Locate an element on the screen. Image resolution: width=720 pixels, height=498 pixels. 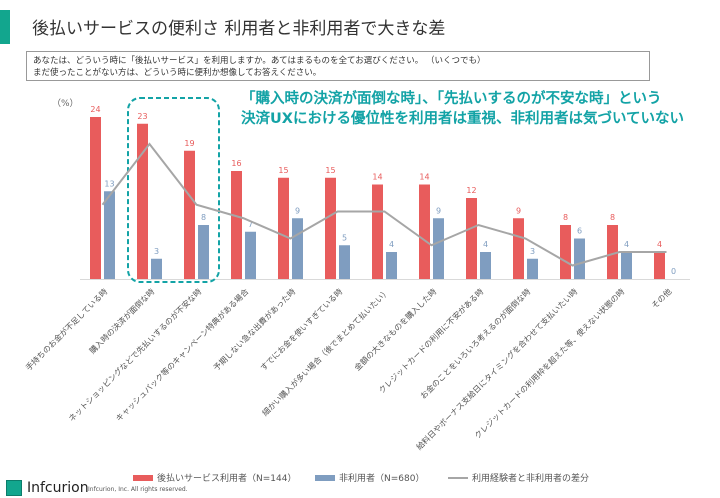
legend-swatch-diff is located at coordinates (458, 477).